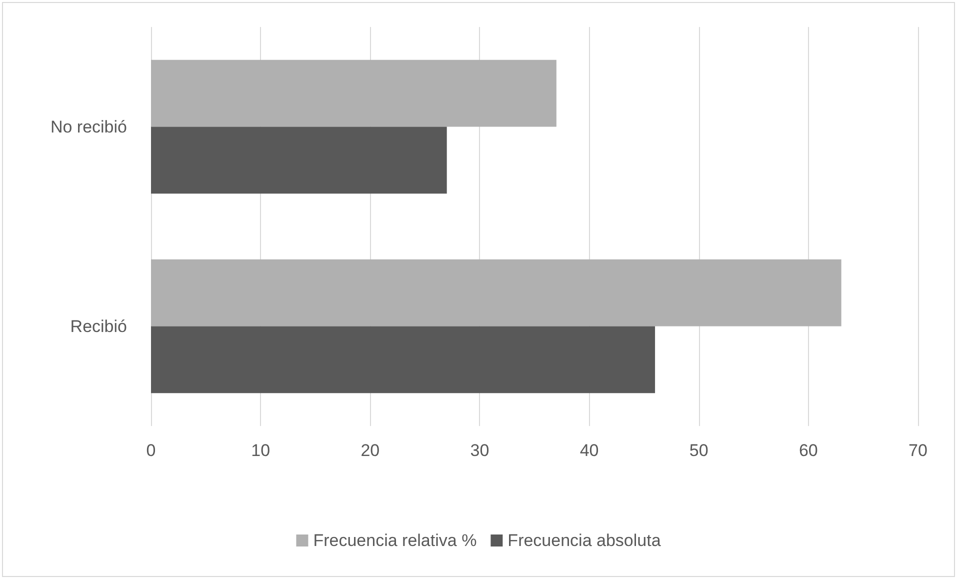 The image size is (959, 581). What do you see at coordinates (395, 540) in the screenshot?
I see `legend-label: Frecuencia relativa %` at bounding box center [395, 540].